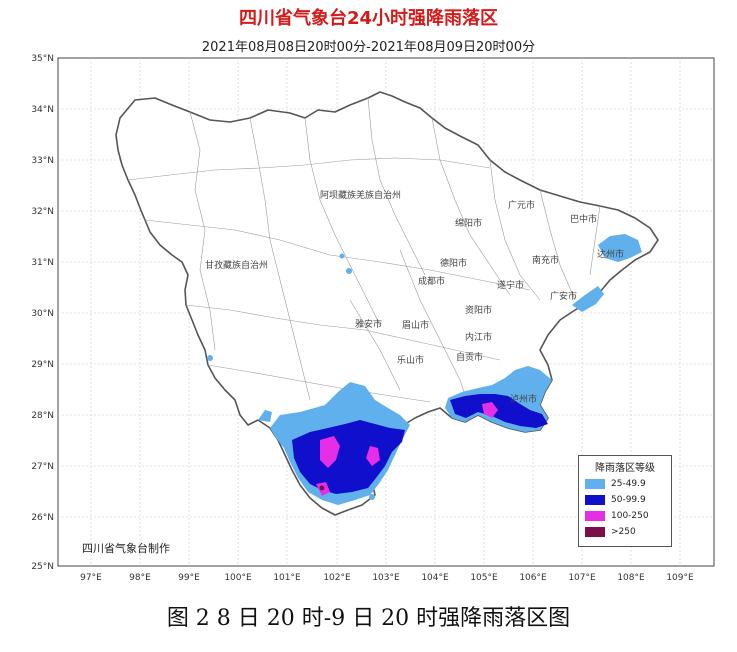 This screenshot has width=737, height=652. Describe the element at coordinates (484, 578) in the screenshot. I see `lon-label-105: 105°E` at that location.